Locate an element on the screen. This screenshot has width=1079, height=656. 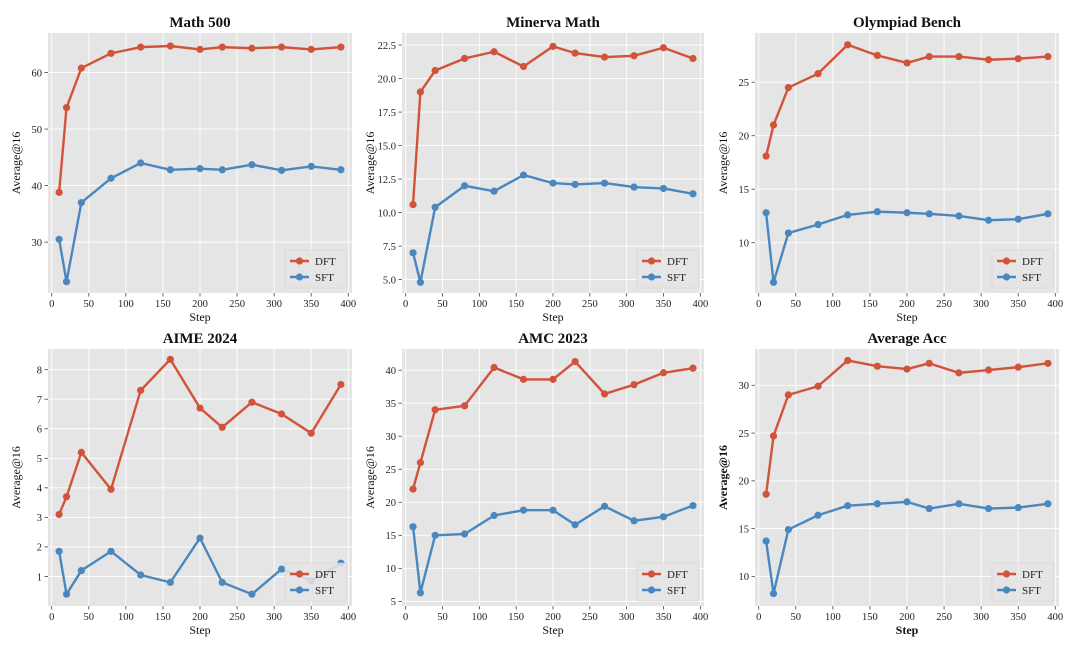
y-tick-label: 5.0 is located at coordinates (389, 280).